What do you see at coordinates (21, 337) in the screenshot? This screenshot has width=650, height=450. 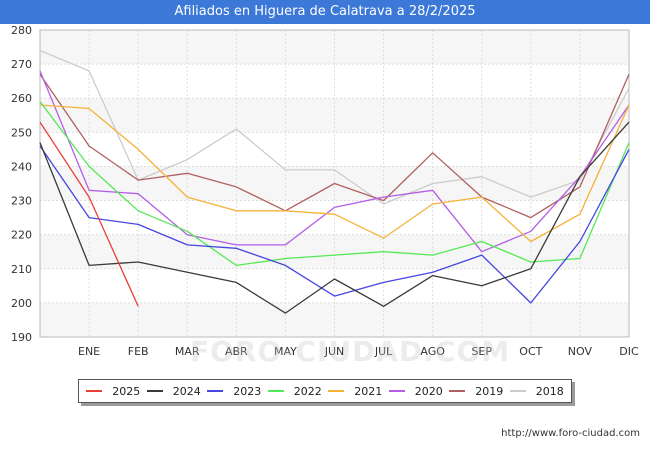 I see `y-tick-label: 190` at bounding box center [21, 337].